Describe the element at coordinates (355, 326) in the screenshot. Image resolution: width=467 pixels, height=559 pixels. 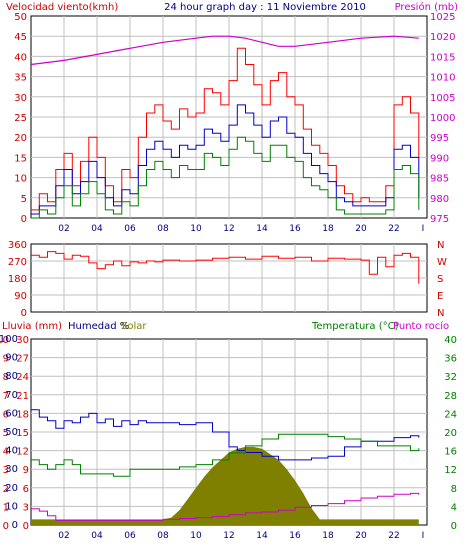
I see `temperature-axis-title: Temperatura (°C)` at that location.